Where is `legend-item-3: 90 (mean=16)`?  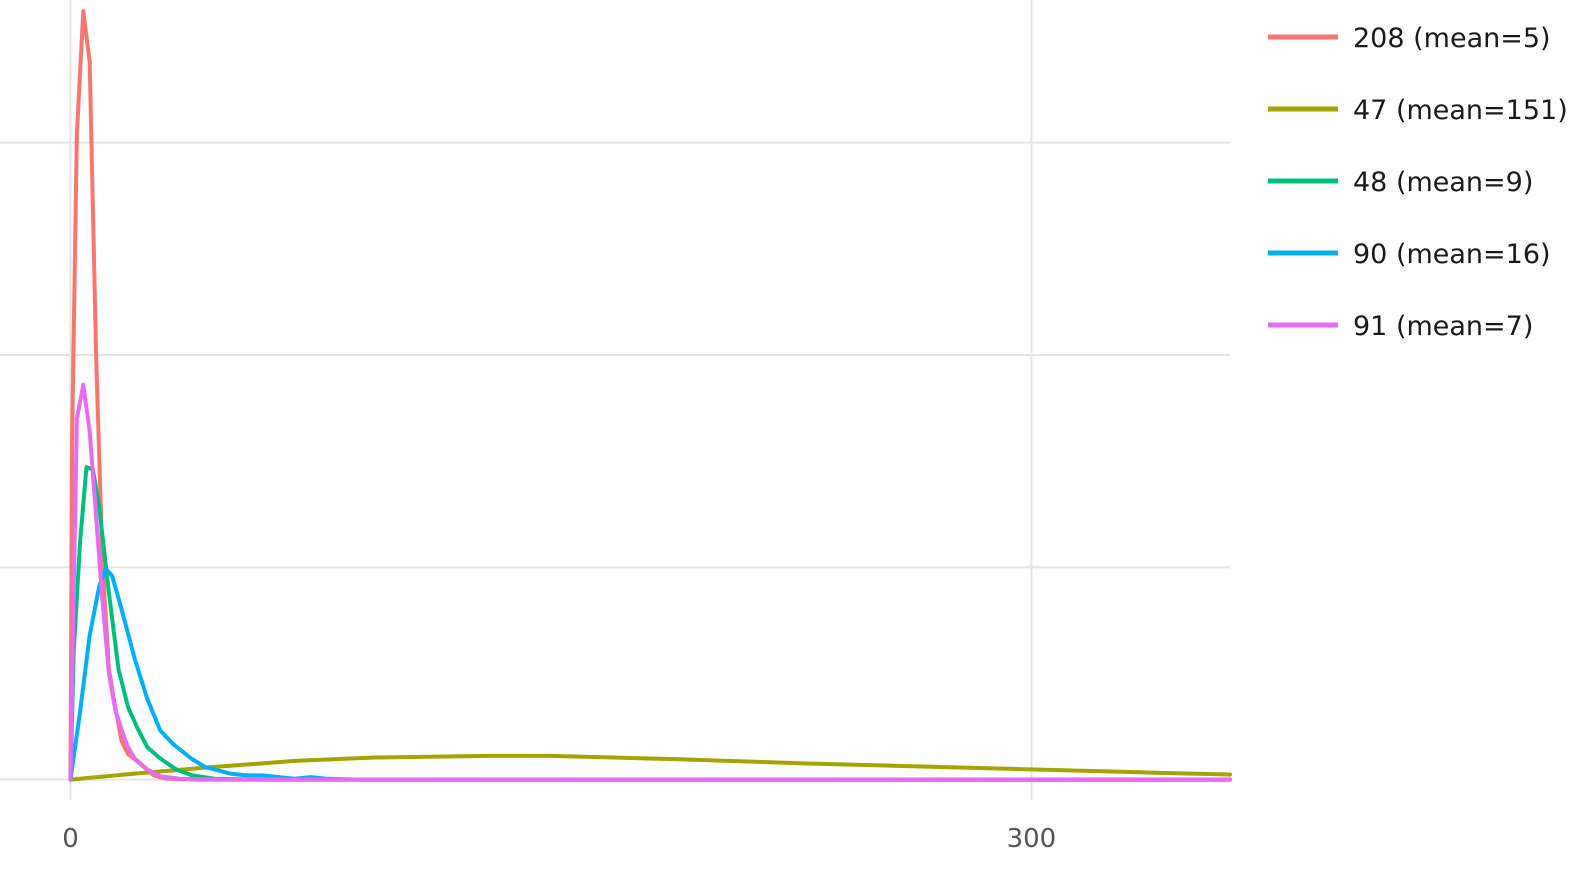
legend-item-3: 90 (mean=16) is located at coordinates (1409, 254).